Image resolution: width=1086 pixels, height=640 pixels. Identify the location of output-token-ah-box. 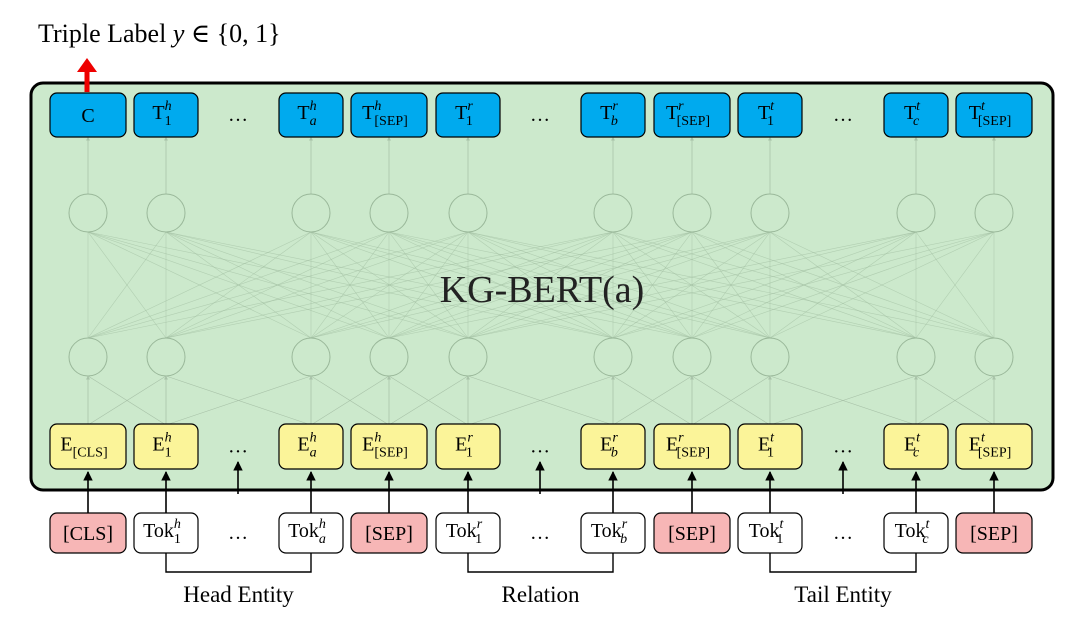
(311, 115).